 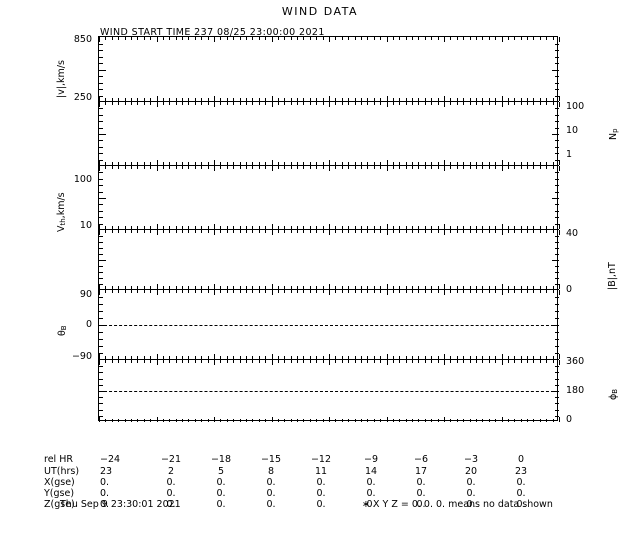 I want to click on table-row: X(gse) 0. 0. 0. 0. 0. 0. 0. 0. 0., so click(x=295, y=482).